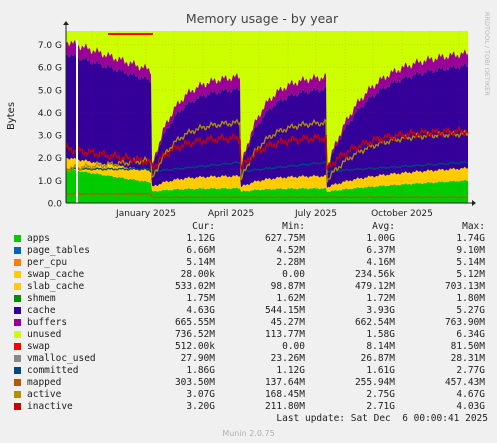 This screenshot has height=443, width=497. What do you see at coordinates (47, 262) in the screenshot?
I see `legend-series-name: per_cpu` at bounding box center [47, 262].